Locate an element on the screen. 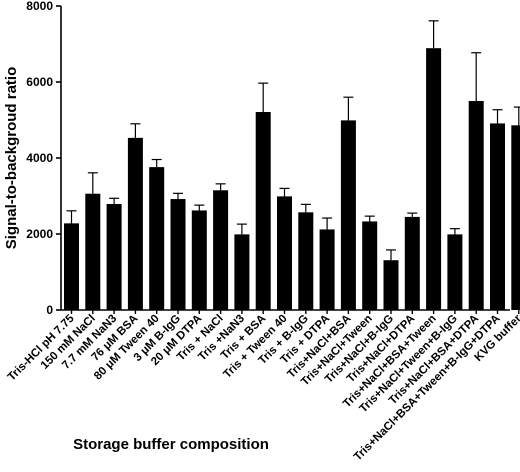  y-tick-label: 4000 is located at coordinates (39, 158).